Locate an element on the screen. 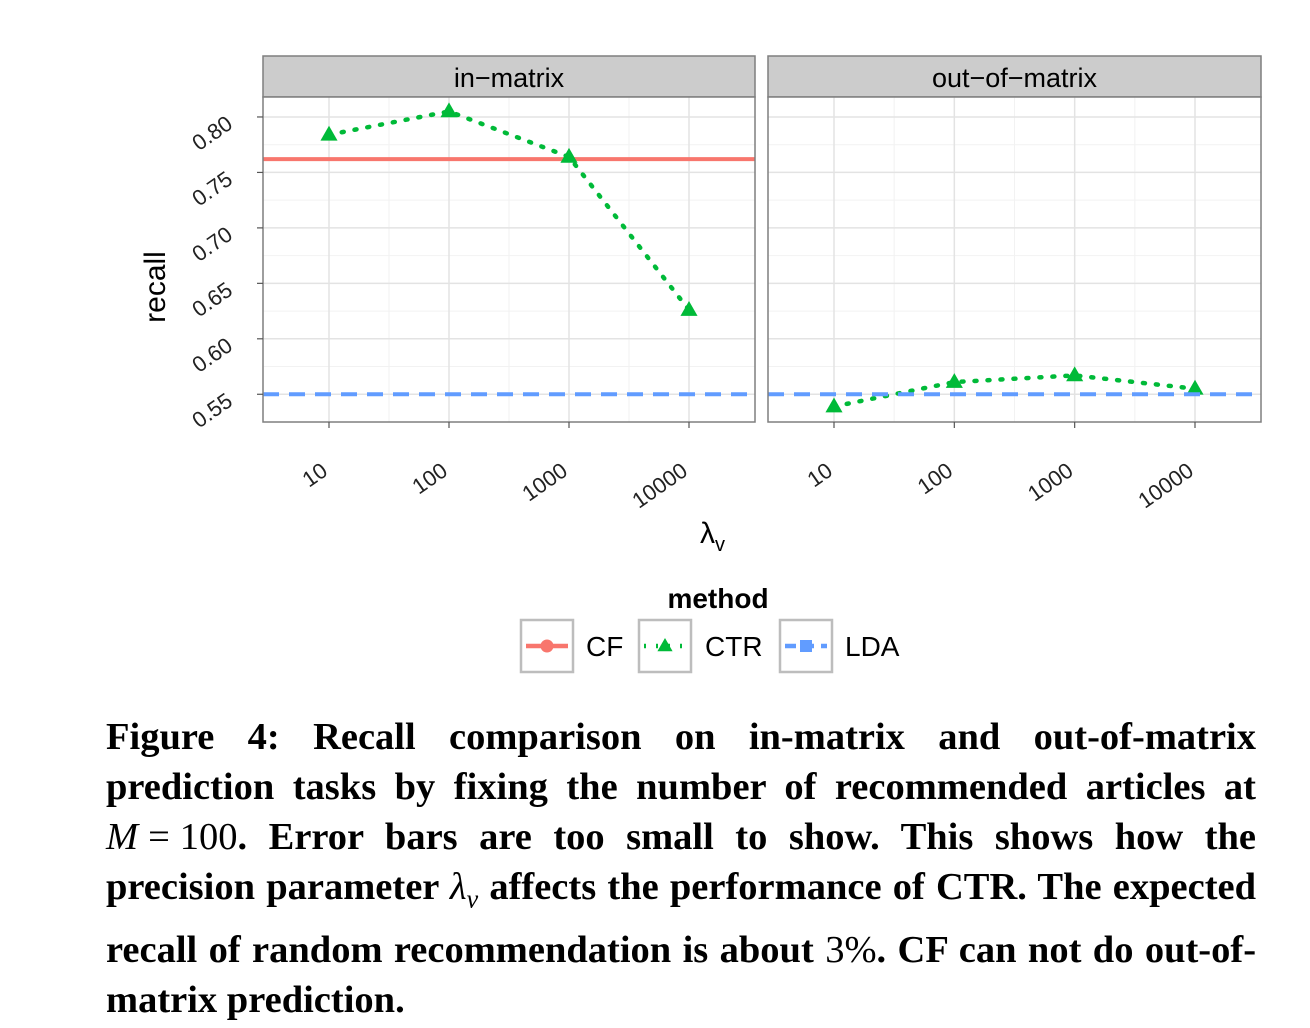 The image size is (1310, 1028). y-axis: 0.55 0.60 0.65 0.70 0.75 0.80 recall is located at coordinates (201, 272).